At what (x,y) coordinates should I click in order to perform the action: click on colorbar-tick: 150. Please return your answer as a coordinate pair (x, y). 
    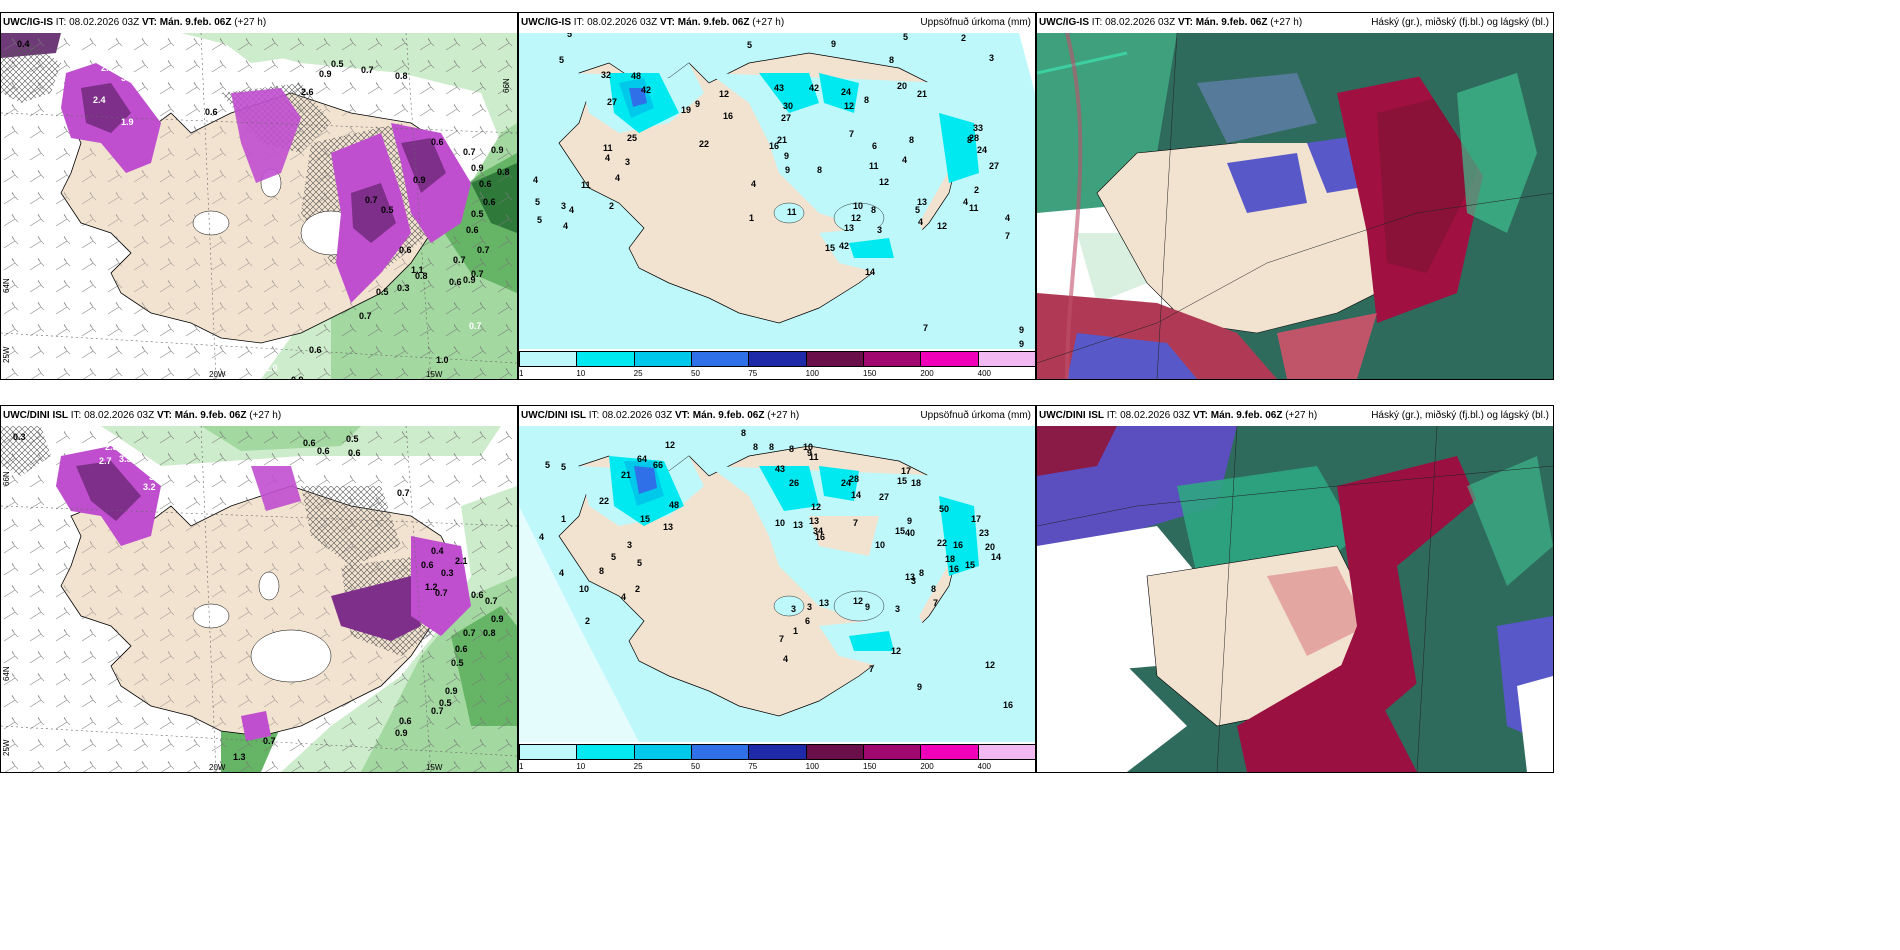
    Looking at the image, I should click on (870, 766).